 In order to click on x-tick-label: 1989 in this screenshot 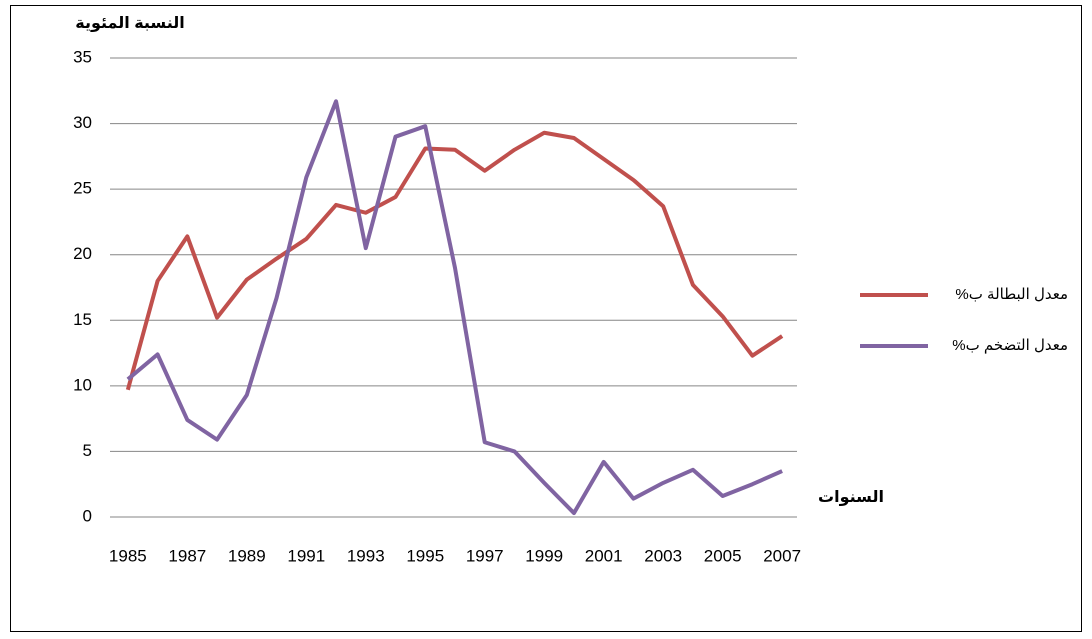, I will do `click(247, 555)`.